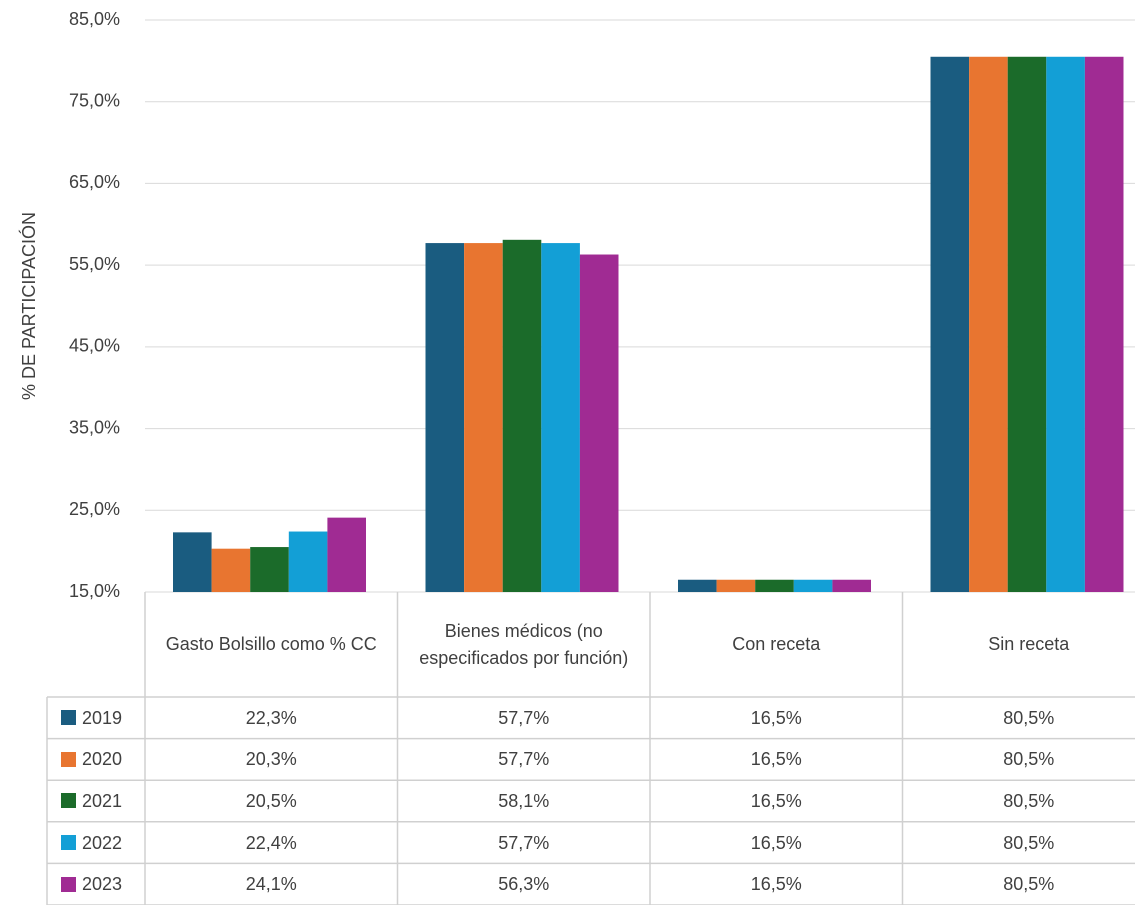  What do you see at coordinates (94, 427) in the screenshot?
I see `y-tick-label: 35,0%` at bounding box center [94, 427].